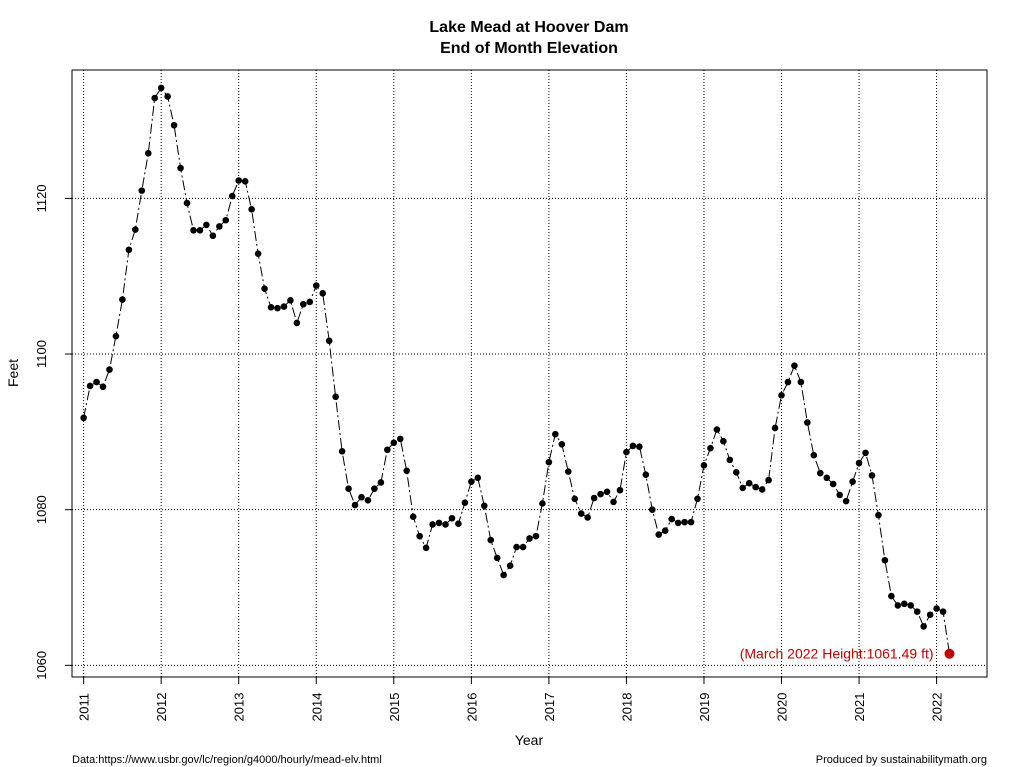  I want to click on y-tick-label: 1100, so click(41, 354).